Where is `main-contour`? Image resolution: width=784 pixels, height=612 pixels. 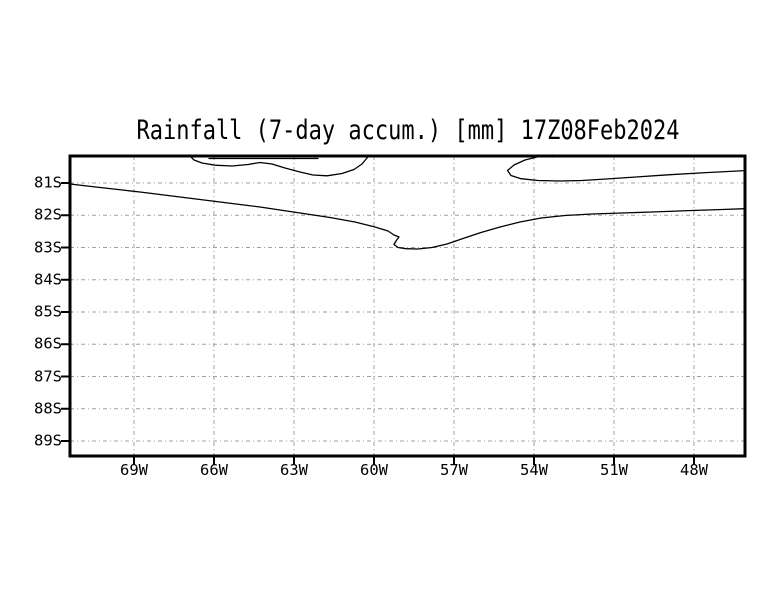 main-contour is located at coordinates (407, 216).